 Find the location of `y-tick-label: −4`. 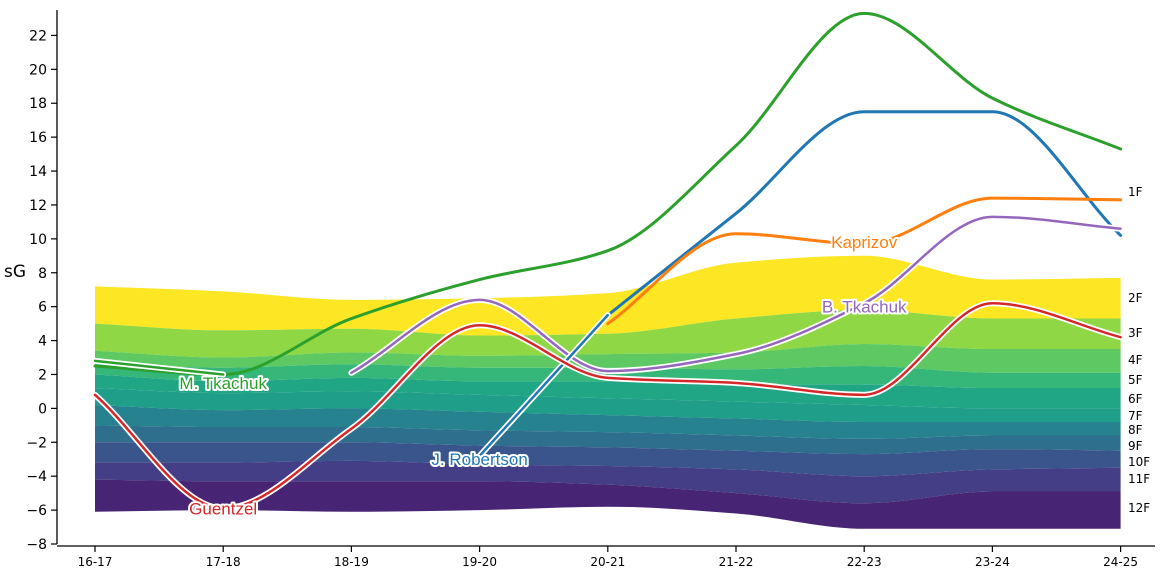

y-tick-label: −4 is located at coordinates (36, 477).